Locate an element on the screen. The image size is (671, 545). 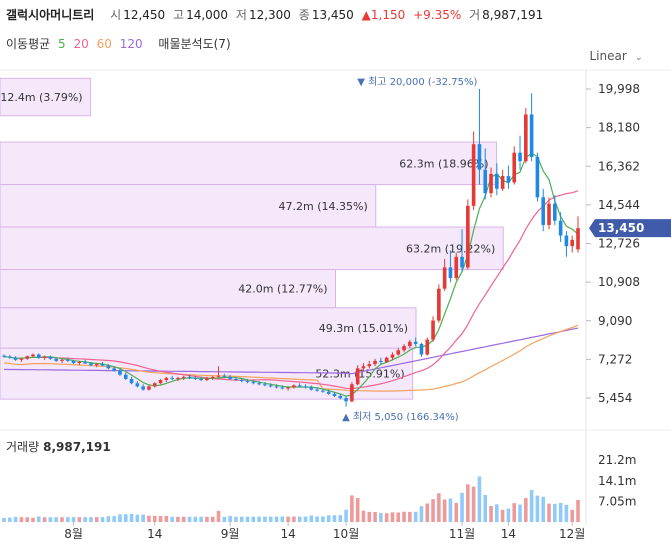
ma-120-line is located at coordinates (291, 351).